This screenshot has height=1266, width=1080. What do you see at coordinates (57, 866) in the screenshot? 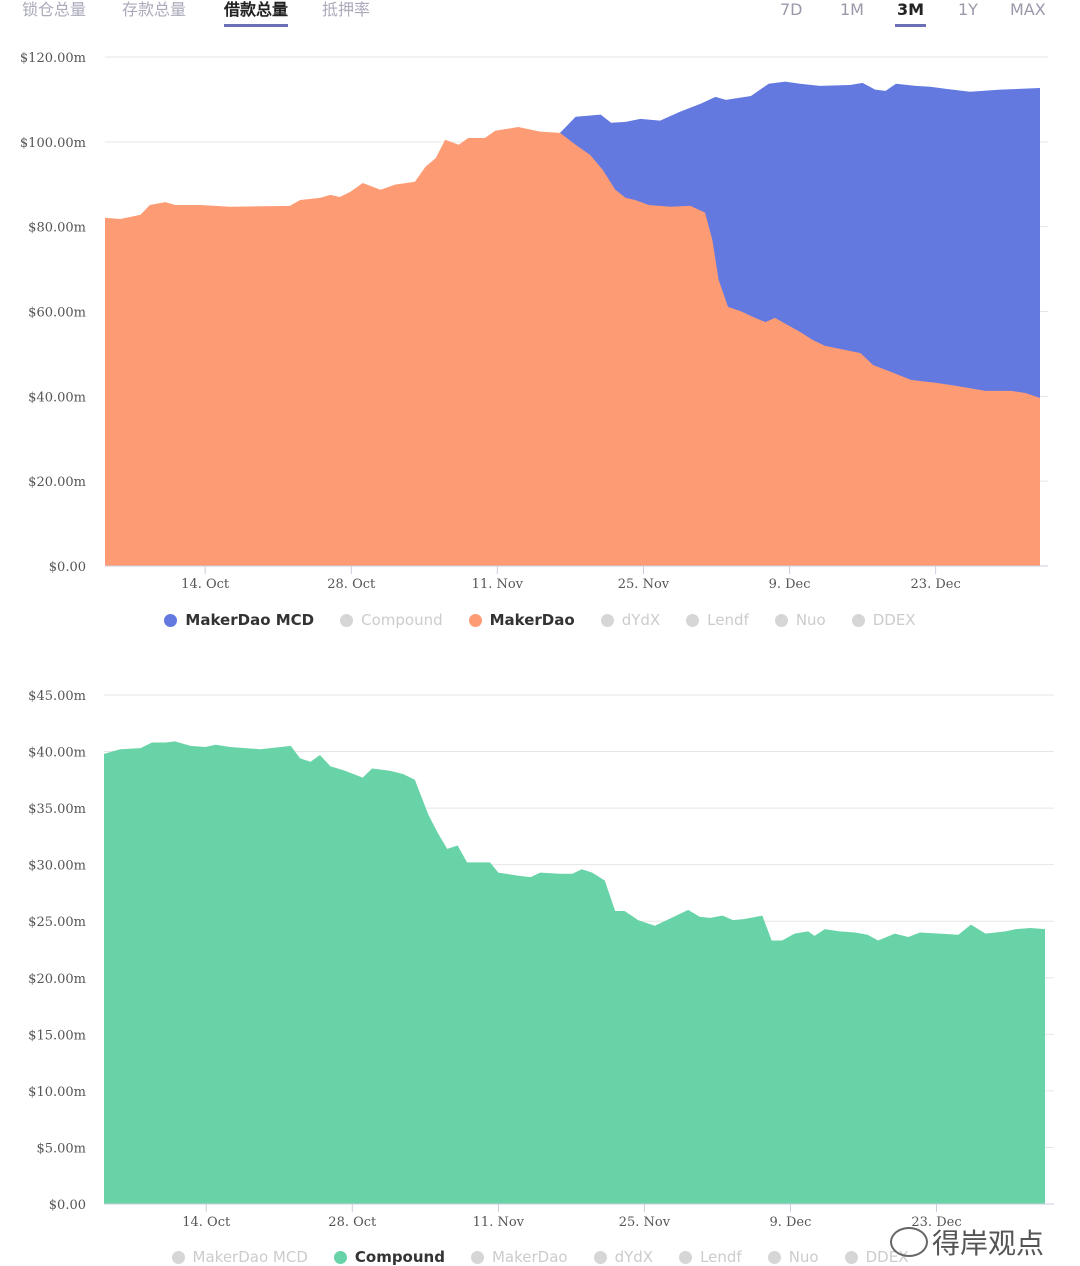
I see `y-tick-label: $30.00m` at bounding box center [57, 866].